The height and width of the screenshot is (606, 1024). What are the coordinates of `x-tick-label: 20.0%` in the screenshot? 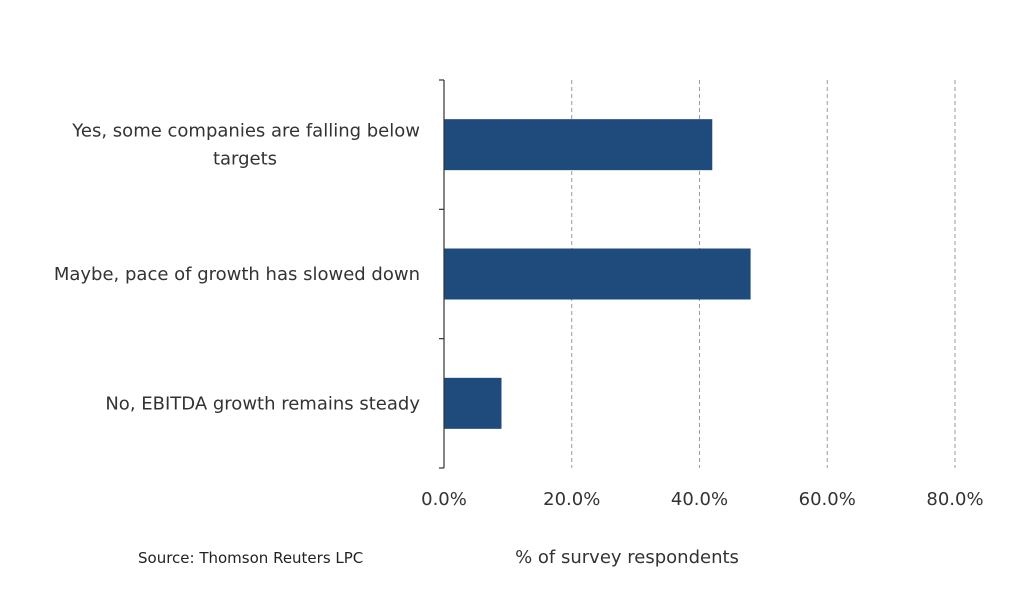 It's located at (571, 499).